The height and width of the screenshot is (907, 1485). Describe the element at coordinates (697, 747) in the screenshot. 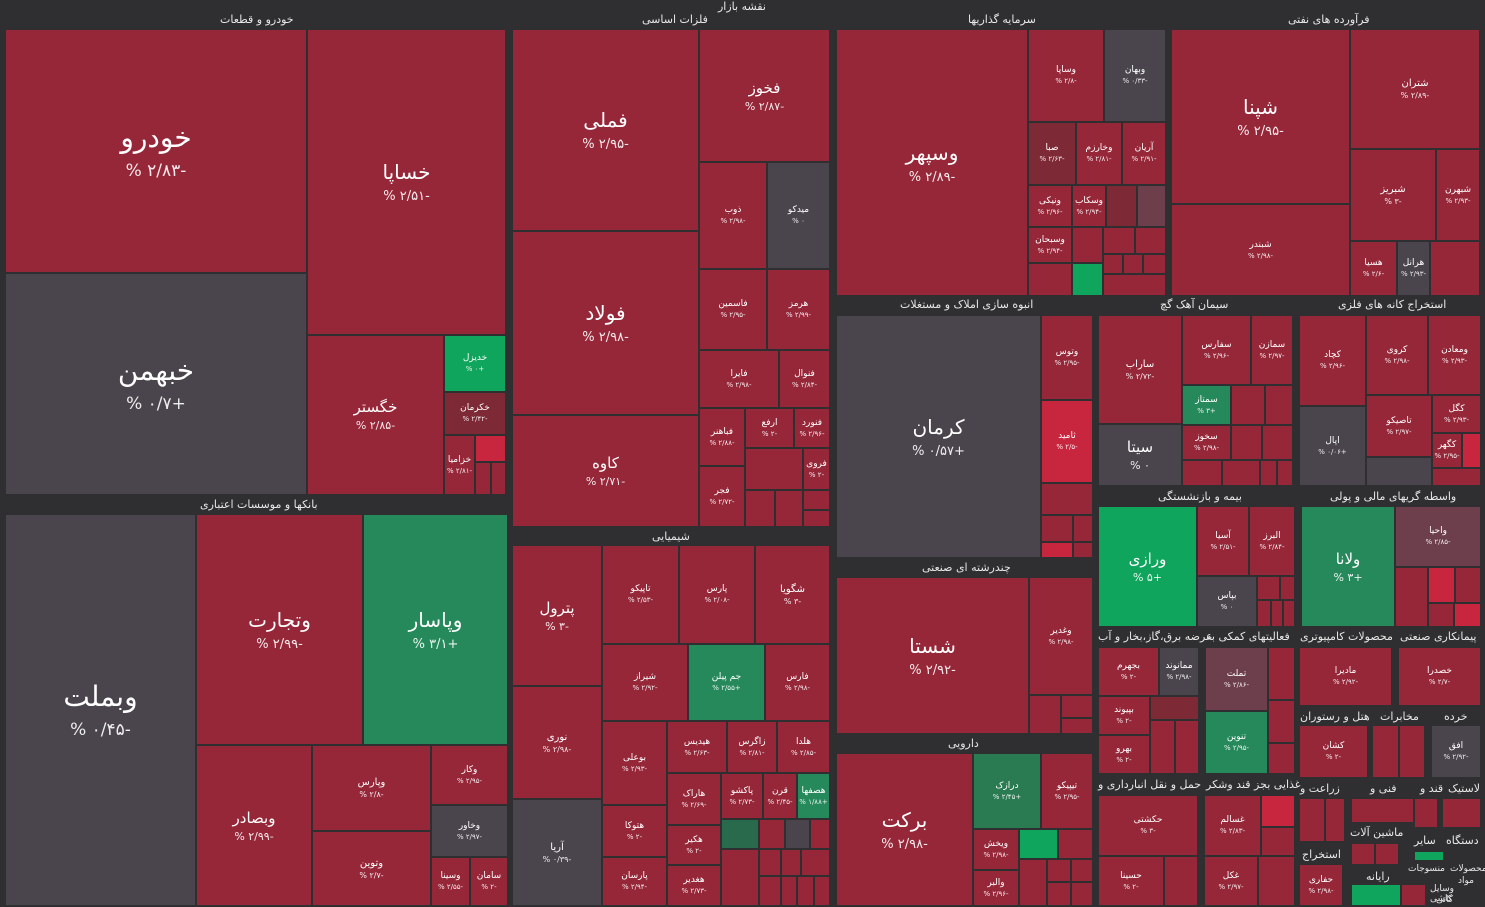

I see `stock-tile: هیدیس -۲/۶۳ %` at that location.